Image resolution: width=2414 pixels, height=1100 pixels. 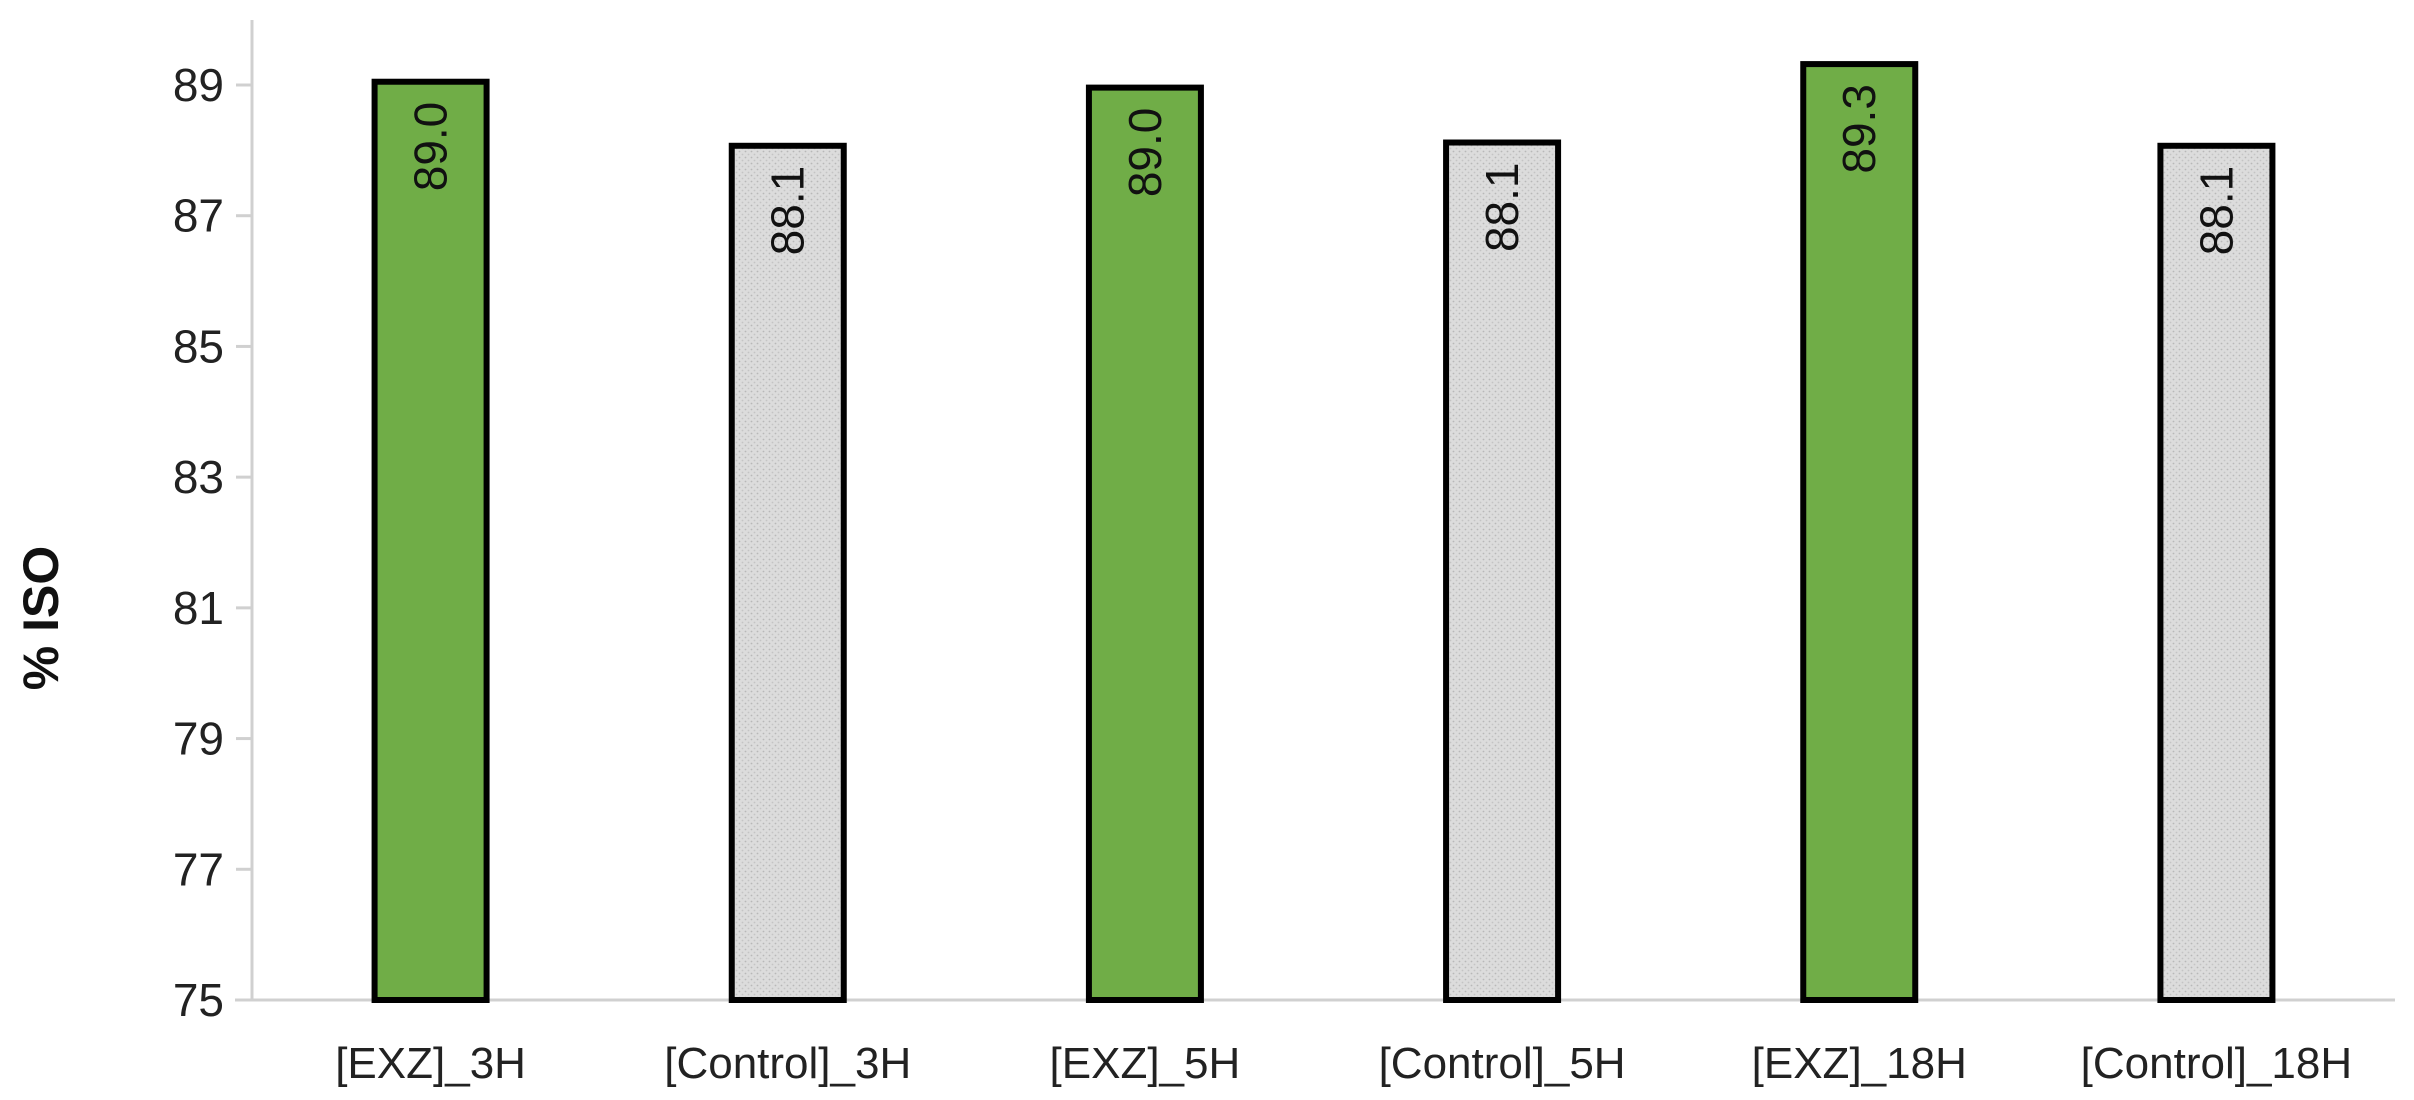 What do you see at coordinates (787, 1063) in the screenshot?
I see `x-tick-label: [Control]_3H` at bounding box center [787, 1063].